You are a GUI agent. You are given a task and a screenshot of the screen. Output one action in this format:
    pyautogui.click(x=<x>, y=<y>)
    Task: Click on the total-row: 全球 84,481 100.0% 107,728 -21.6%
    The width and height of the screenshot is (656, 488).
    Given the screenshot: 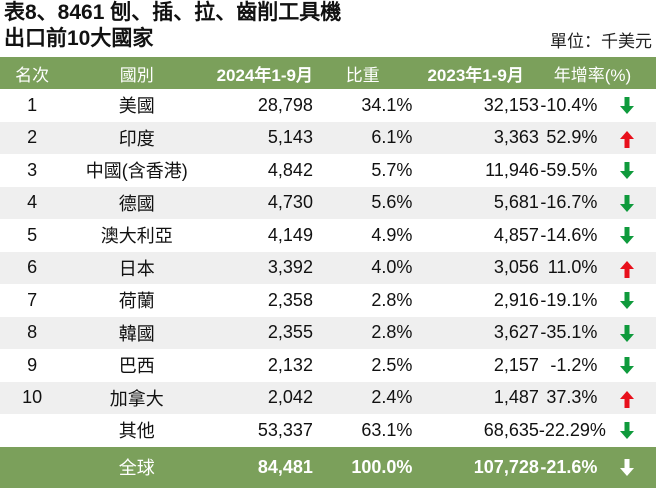 What is the action you would take?
    pyautogui.click(x=328, y=467)
    